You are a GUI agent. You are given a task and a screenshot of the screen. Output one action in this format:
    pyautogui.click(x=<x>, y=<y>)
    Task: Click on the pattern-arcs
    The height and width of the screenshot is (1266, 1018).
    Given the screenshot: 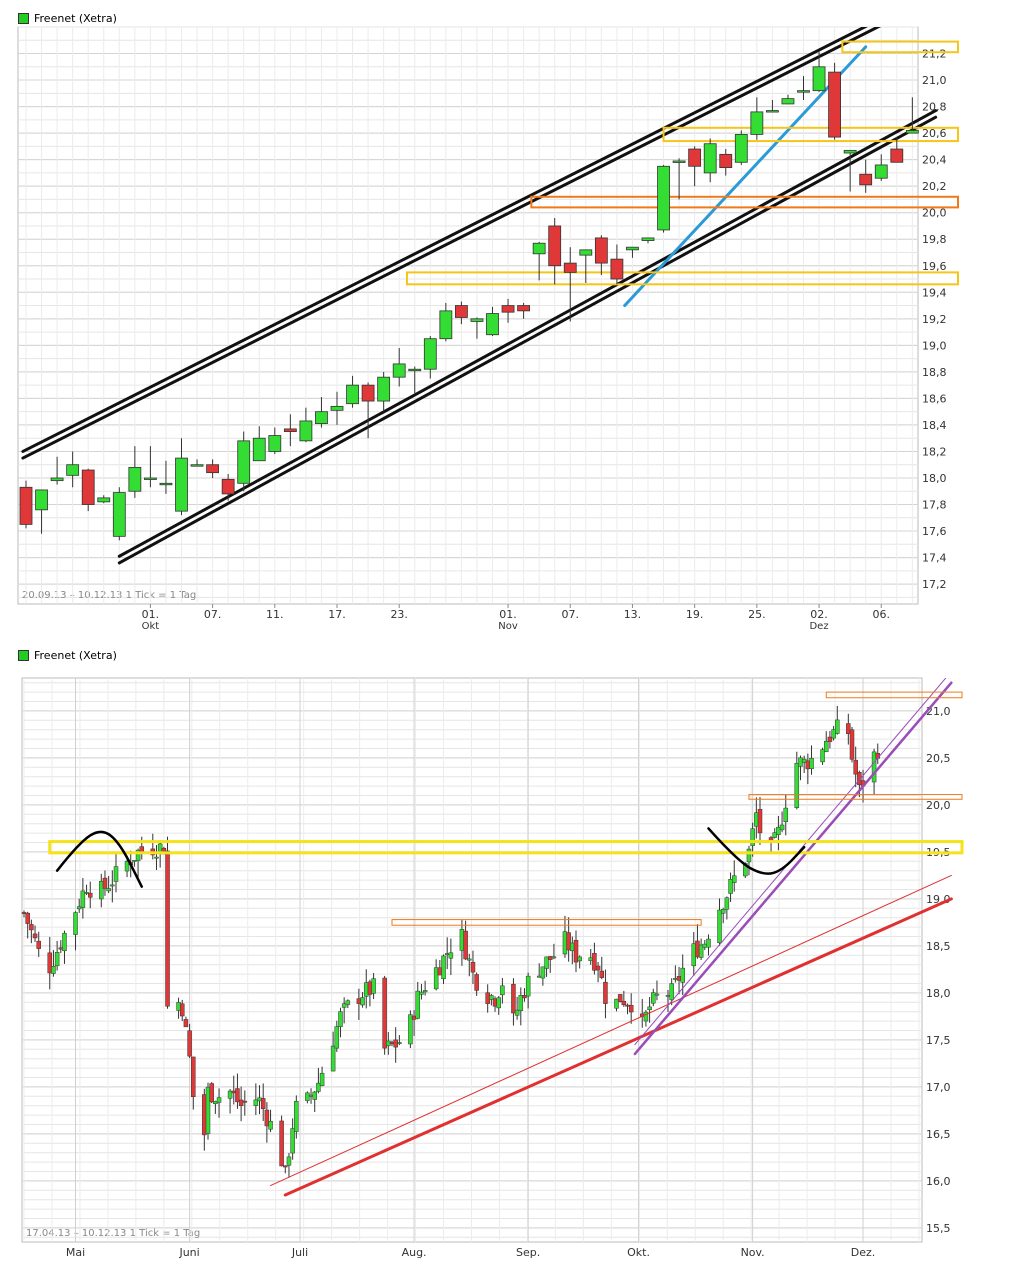 What is the action you would take?
    pyautogui.click(x=430, y=857)
    